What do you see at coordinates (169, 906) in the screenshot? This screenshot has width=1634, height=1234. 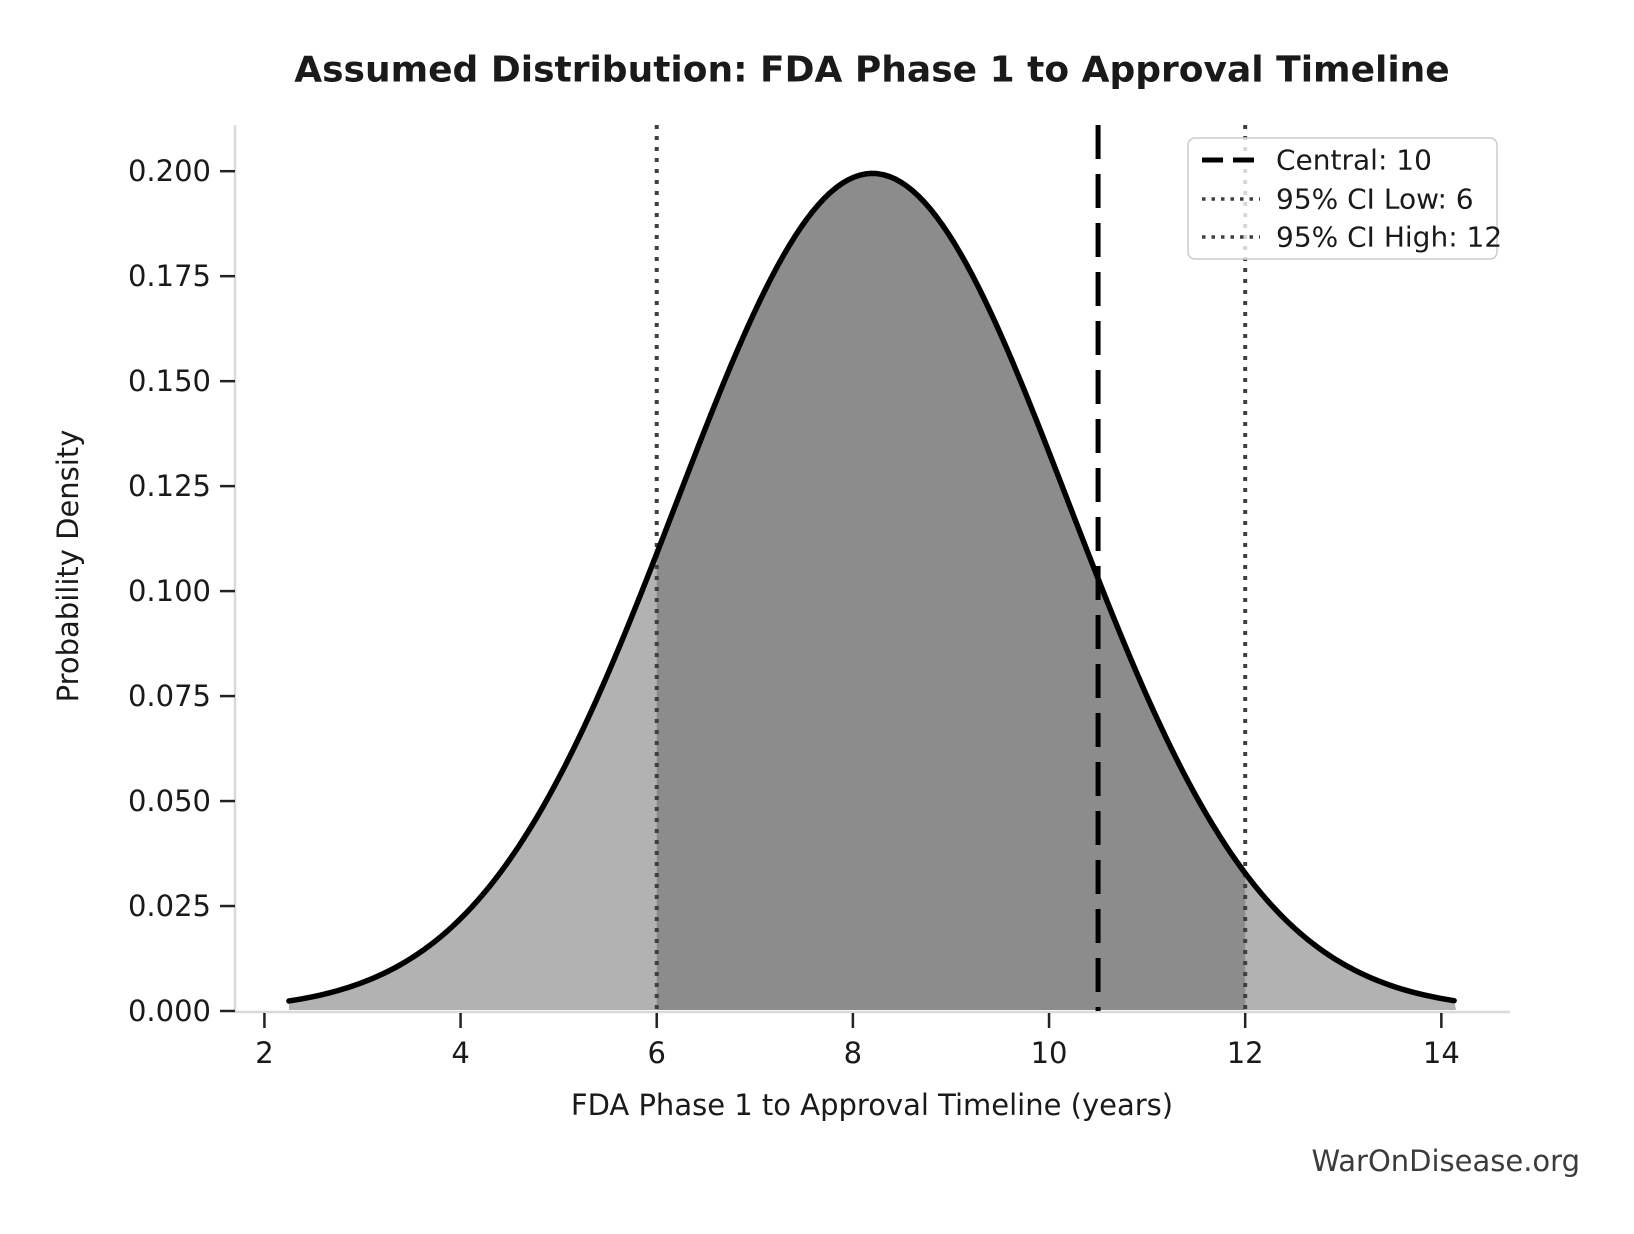 I see `y-tick-label: 0.025` at bounding box center [169, 906].